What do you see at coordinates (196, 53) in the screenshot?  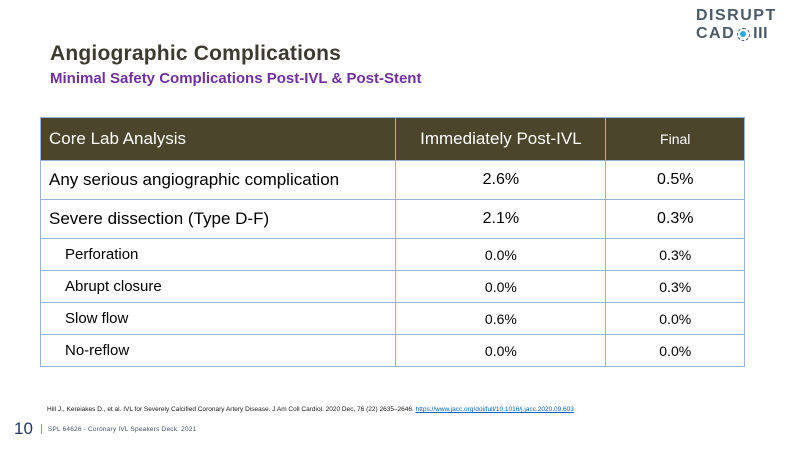 I see `slide-title: Angiographic Complications` at bounding box center [196, 53].